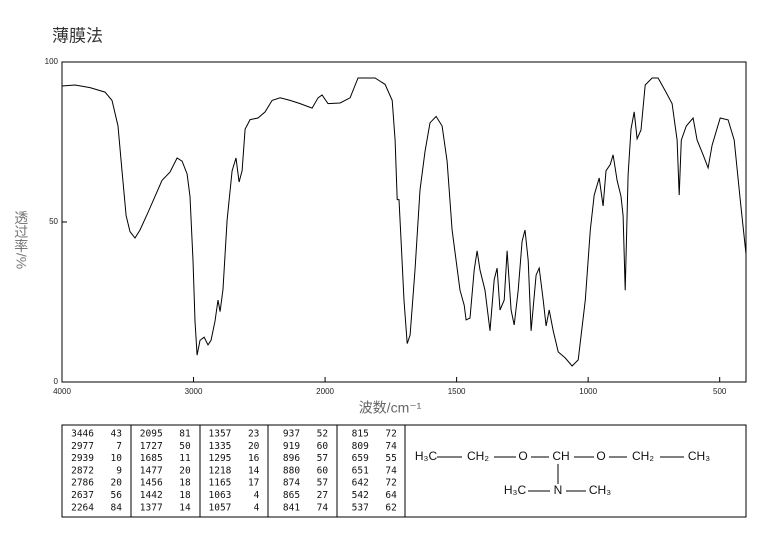 The width and height of the screenshot is (765, 539). I want to click on peak-transmittance: 23, so click(253, 434).